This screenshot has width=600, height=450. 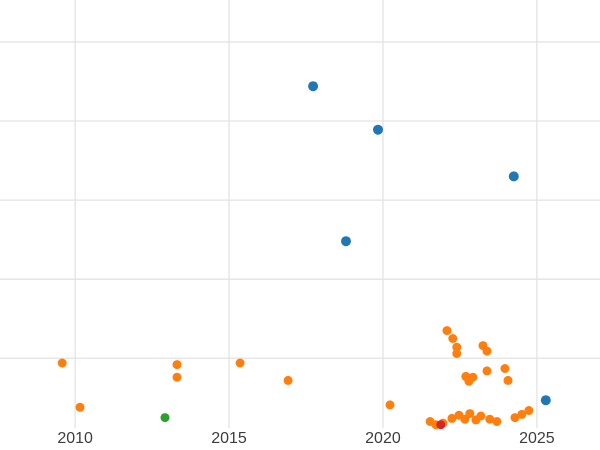 What do you see at coordinates (229, 438) in the screenshot?
I see `x-tick-label: 2015` at bounding box center [229, 438].